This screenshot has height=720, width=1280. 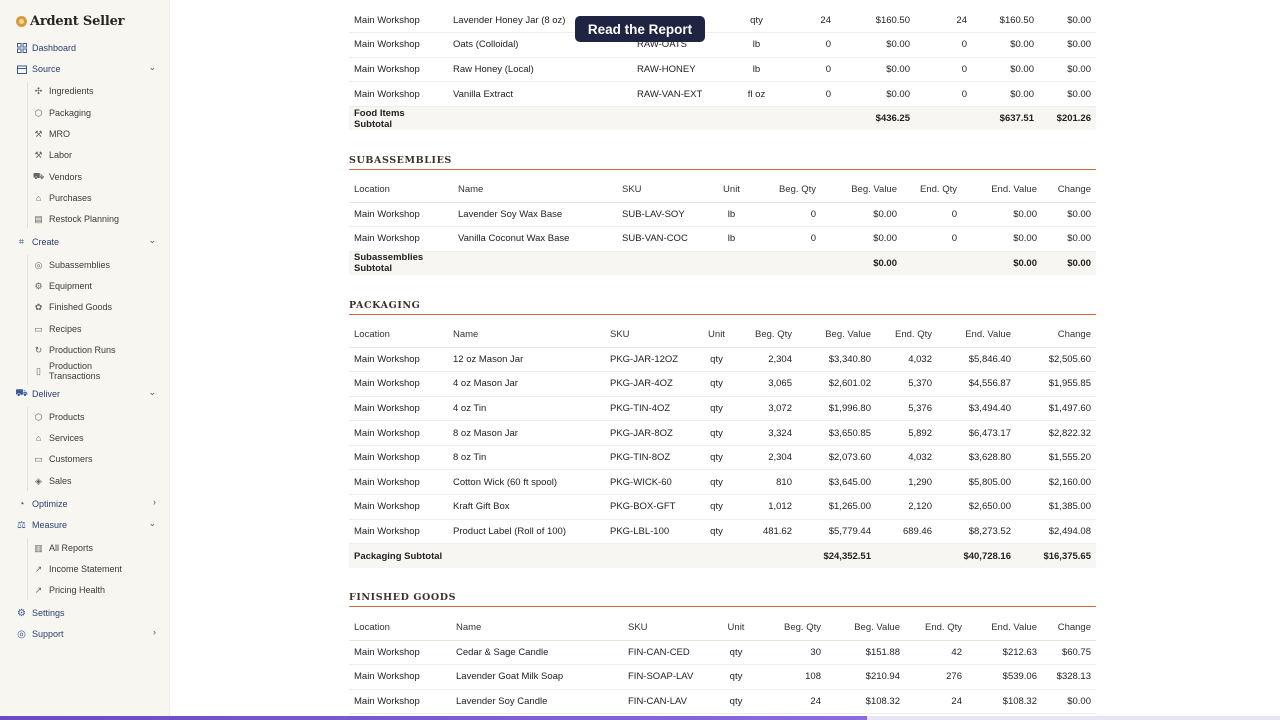 I want to click on section-rule, so click(x=722, y=606).